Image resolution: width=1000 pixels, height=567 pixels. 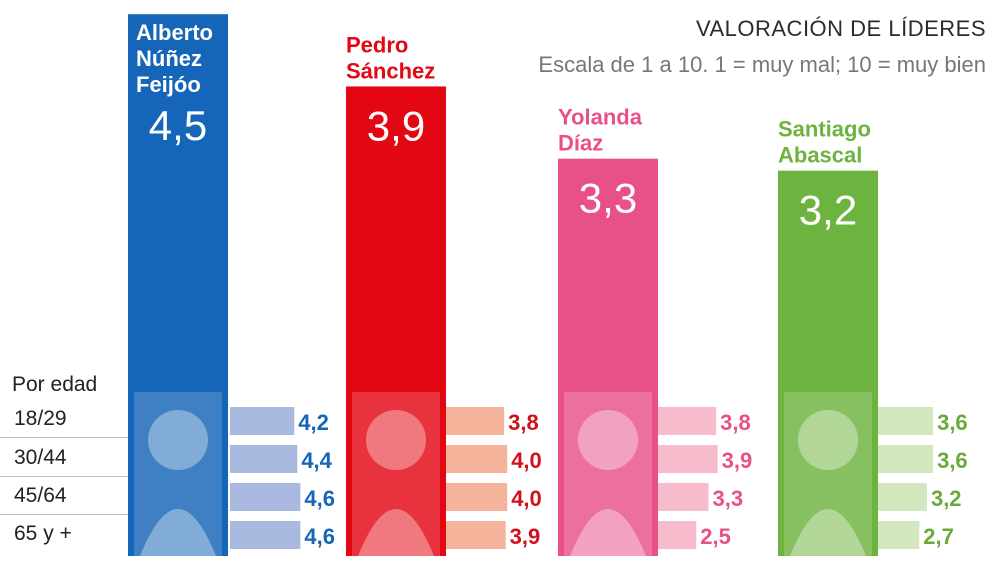 What do you see at coordinates (580, 143) in the screenshot?
I see `leader-name-line: Díaz` at bounding box center [580, 143].